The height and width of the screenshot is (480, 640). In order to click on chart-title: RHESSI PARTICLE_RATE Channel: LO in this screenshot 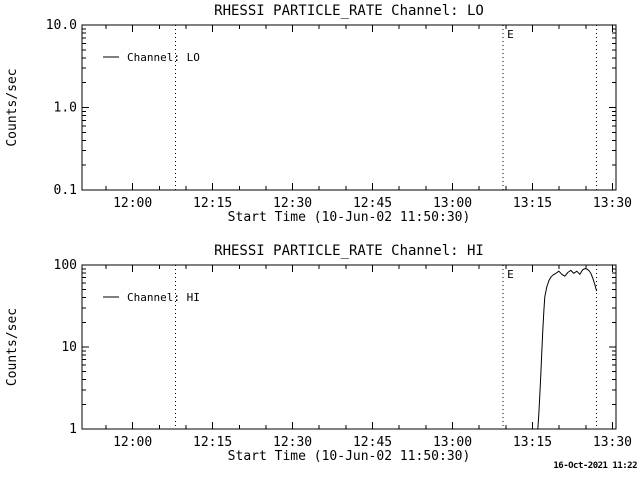, I will do `click(349, 11)`.